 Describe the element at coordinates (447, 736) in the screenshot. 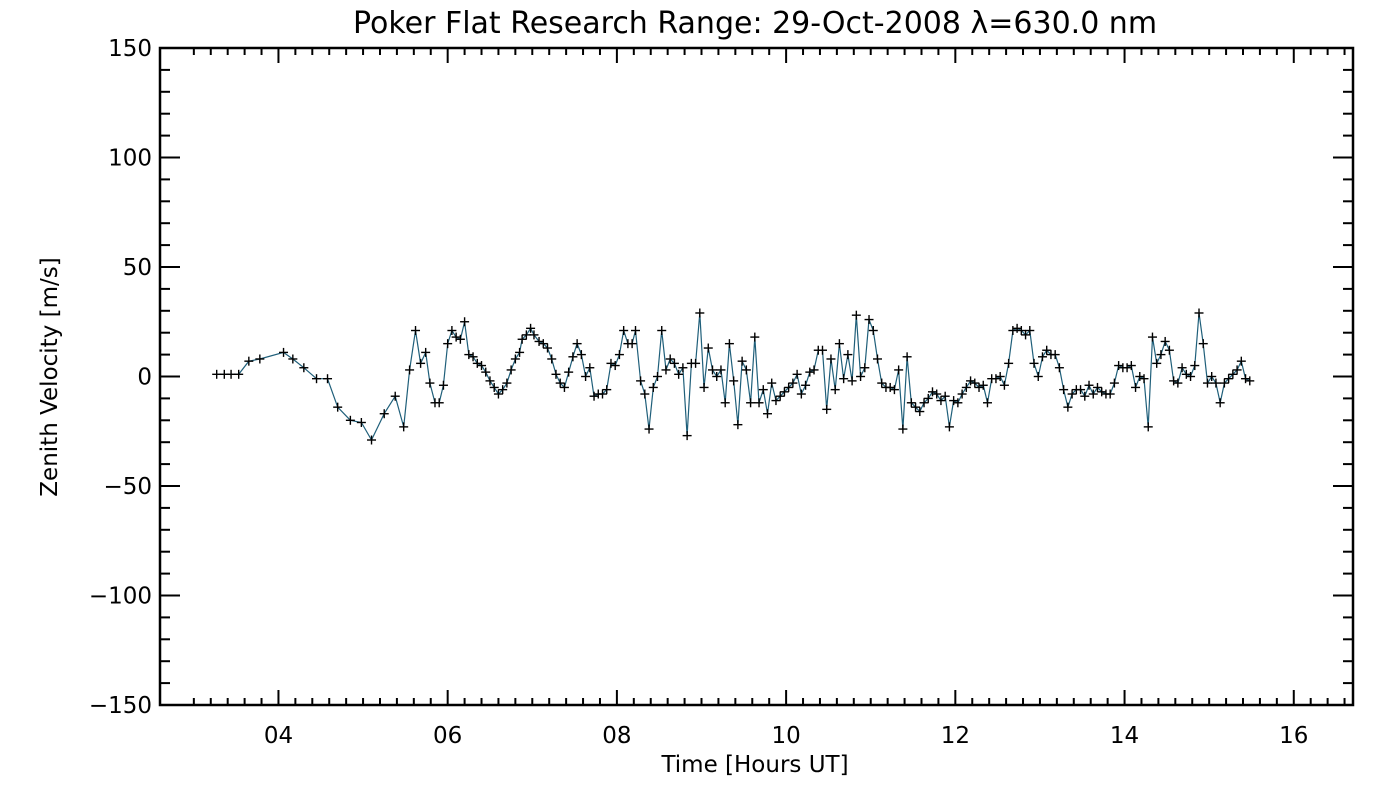

I see `x-tick-label: 06` at that location.